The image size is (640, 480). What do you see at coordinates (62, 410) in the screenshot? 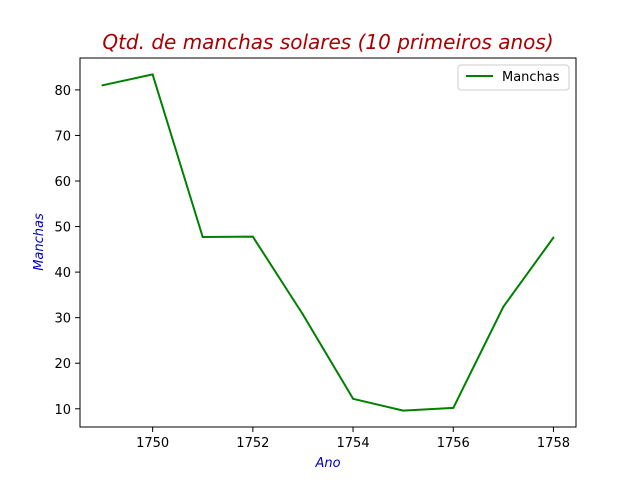
I see `y-tick-label: 10` at bounding box center [62, 410].